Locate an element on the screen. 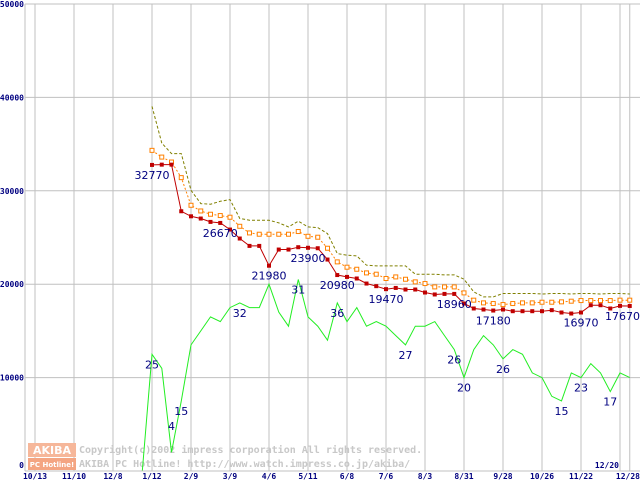 This screenshot has width=640, height=480. logo-bottom-text: PC Hotline! is located at coordinates (52, 465).